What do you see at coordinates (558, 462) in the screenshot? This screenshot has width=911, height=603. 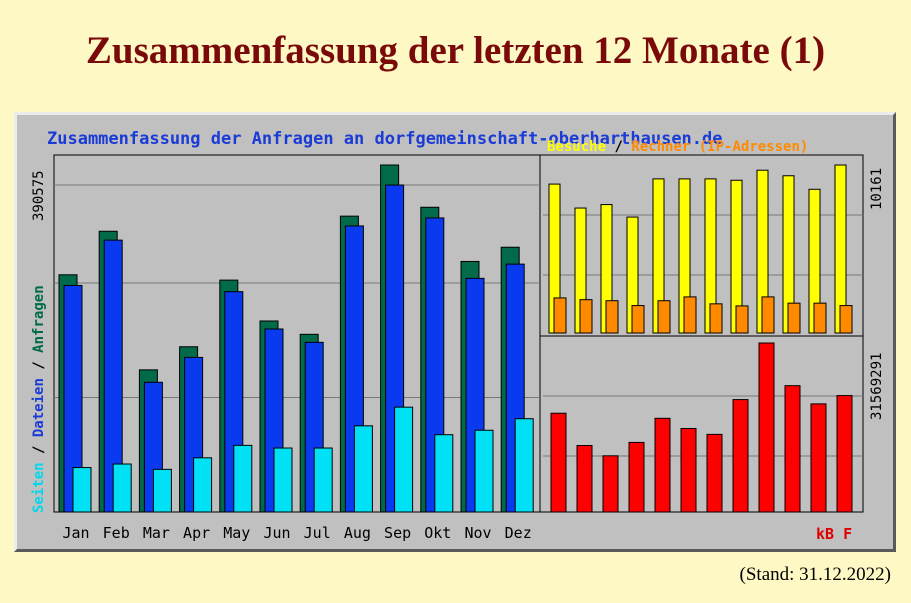 I see `bar-kb-jan` at bounding box center [558, 462].